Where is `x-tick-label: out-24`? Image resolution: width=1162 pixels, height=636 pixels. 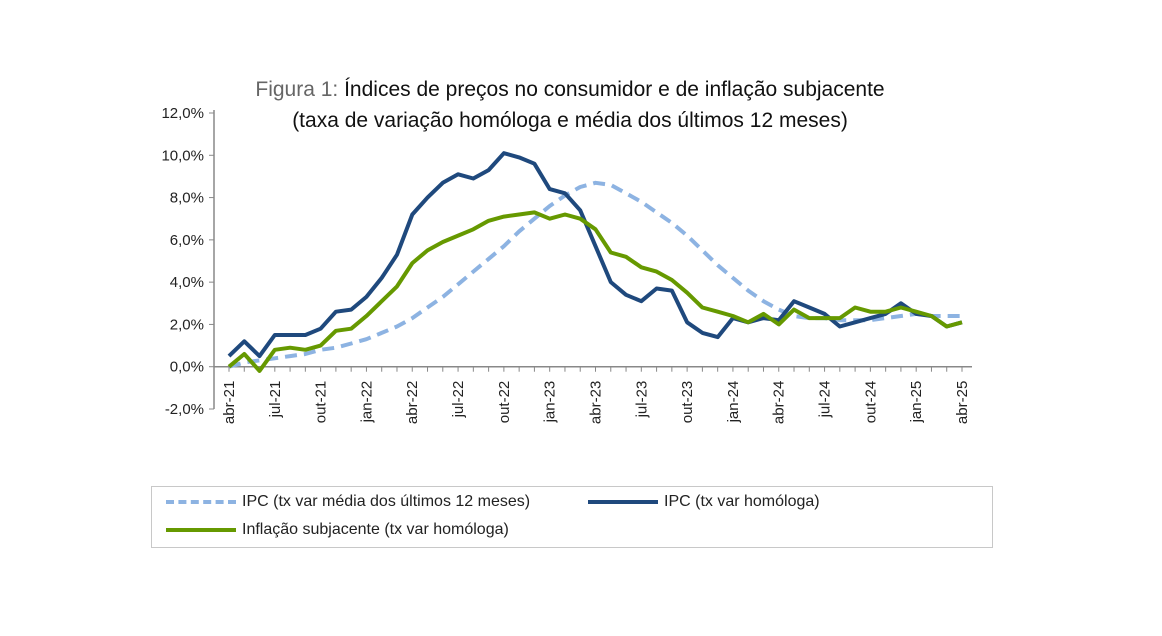 x-tick-label: out-24 is located at coordinates (870, 402).